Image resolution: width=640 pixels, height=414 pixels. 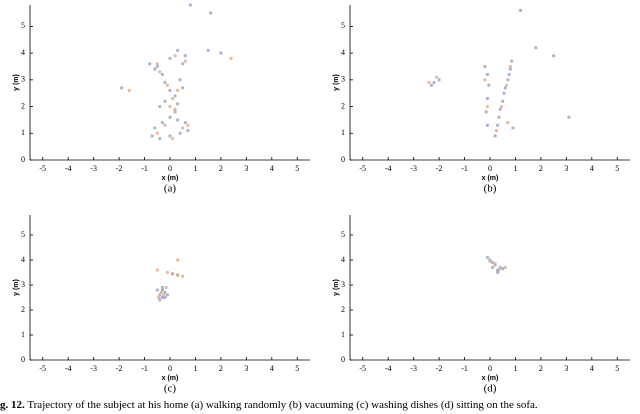 I want to click on y-tick-label: 1, so click(x=343, y=334).